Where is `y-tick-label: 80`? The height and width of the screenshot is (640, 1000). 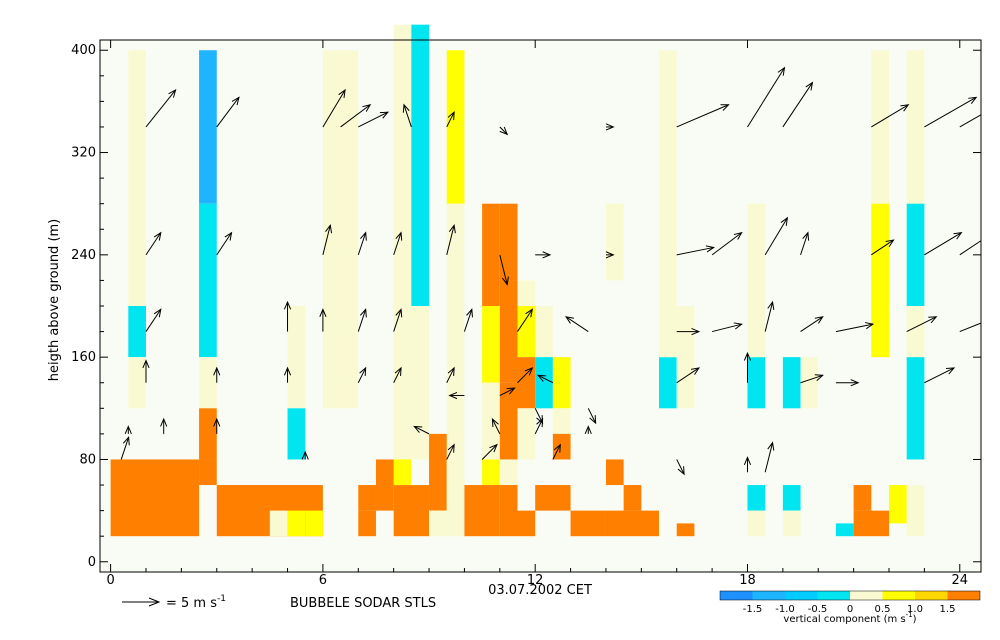
y-tick-label: 80 is located at coordinates (87, 459).